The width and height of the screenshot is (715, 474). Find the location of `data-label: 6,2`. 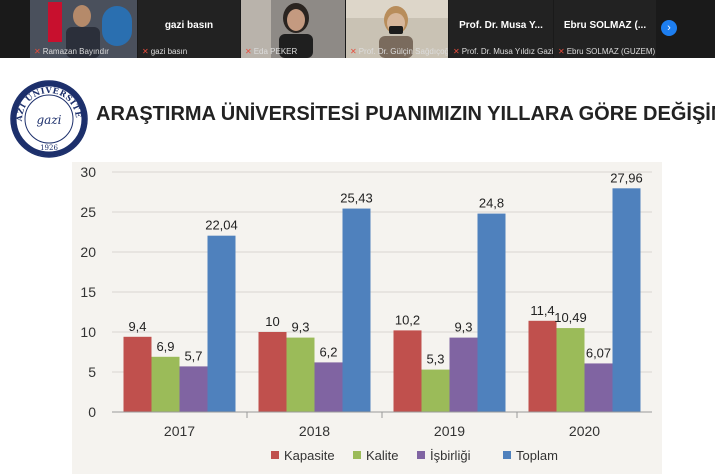

data-label: 6,2 is located at coordinates (328, 351).